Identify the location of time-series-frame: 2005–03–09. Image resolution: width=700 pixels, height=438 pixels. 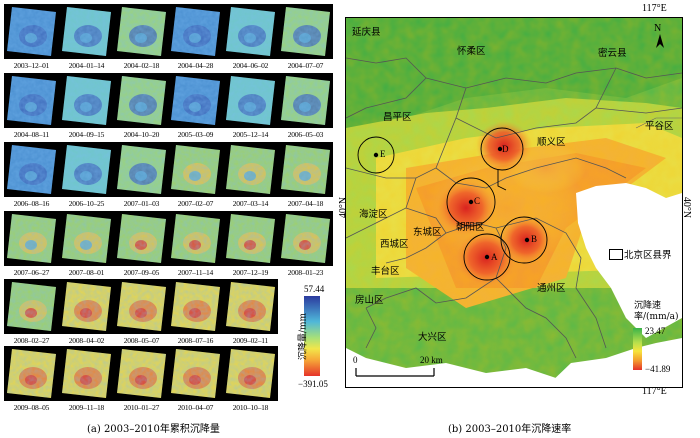
(195, 107).